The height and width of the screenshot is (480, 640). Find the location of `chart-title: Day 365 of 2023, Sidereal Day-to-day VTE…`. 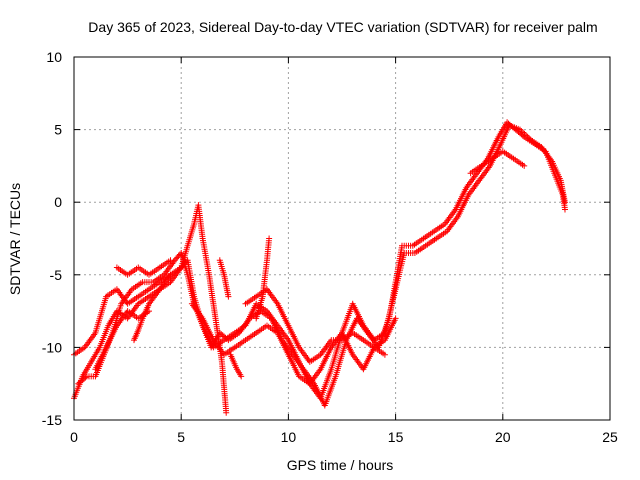

chart-title: Day 365 of 2023, Sidereal Day-to-day VTE… is located at coordinates (342, 27).